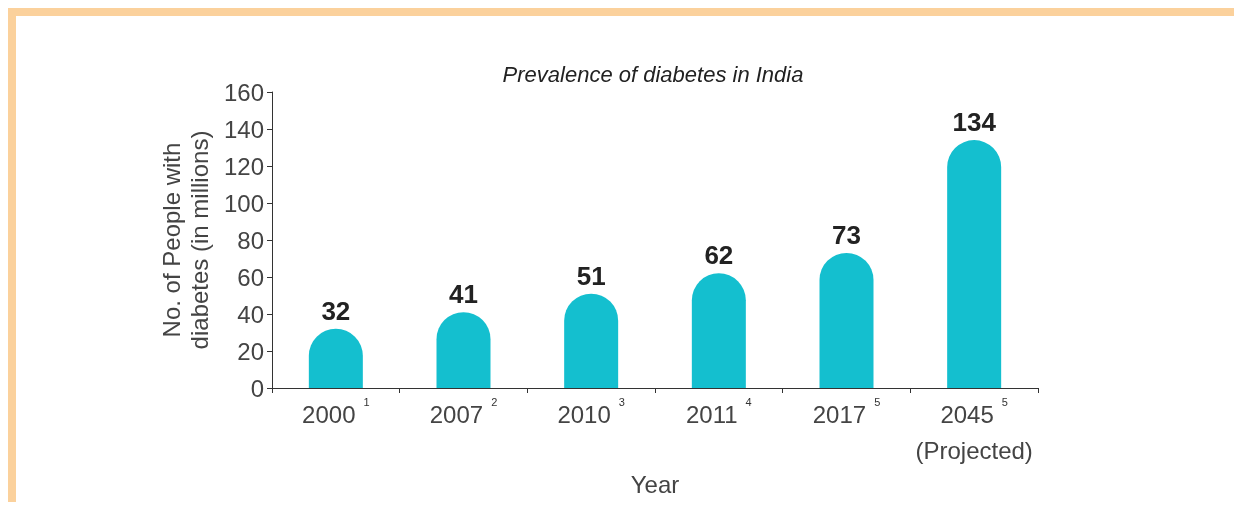  What do you see at coordinates (974, 122) in the screenshot?
I see `data-label: 134` at bounding box center [974, 122].